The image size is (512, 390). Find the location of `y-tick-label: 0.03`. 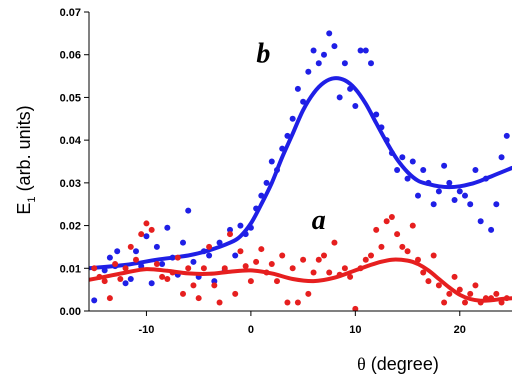

y-tick-label: 0.03 is located at coordinates (70, 184).